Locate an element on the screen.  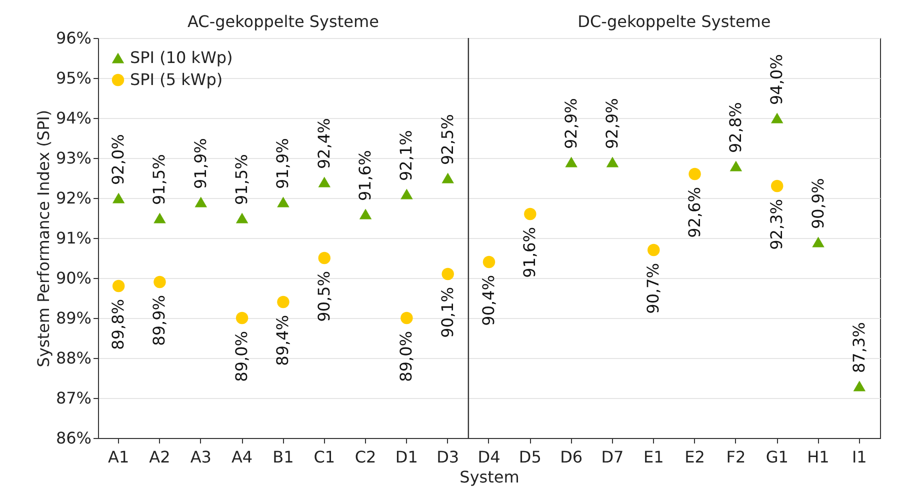
data-label: 90,7% is located at coordinates (653, 288).